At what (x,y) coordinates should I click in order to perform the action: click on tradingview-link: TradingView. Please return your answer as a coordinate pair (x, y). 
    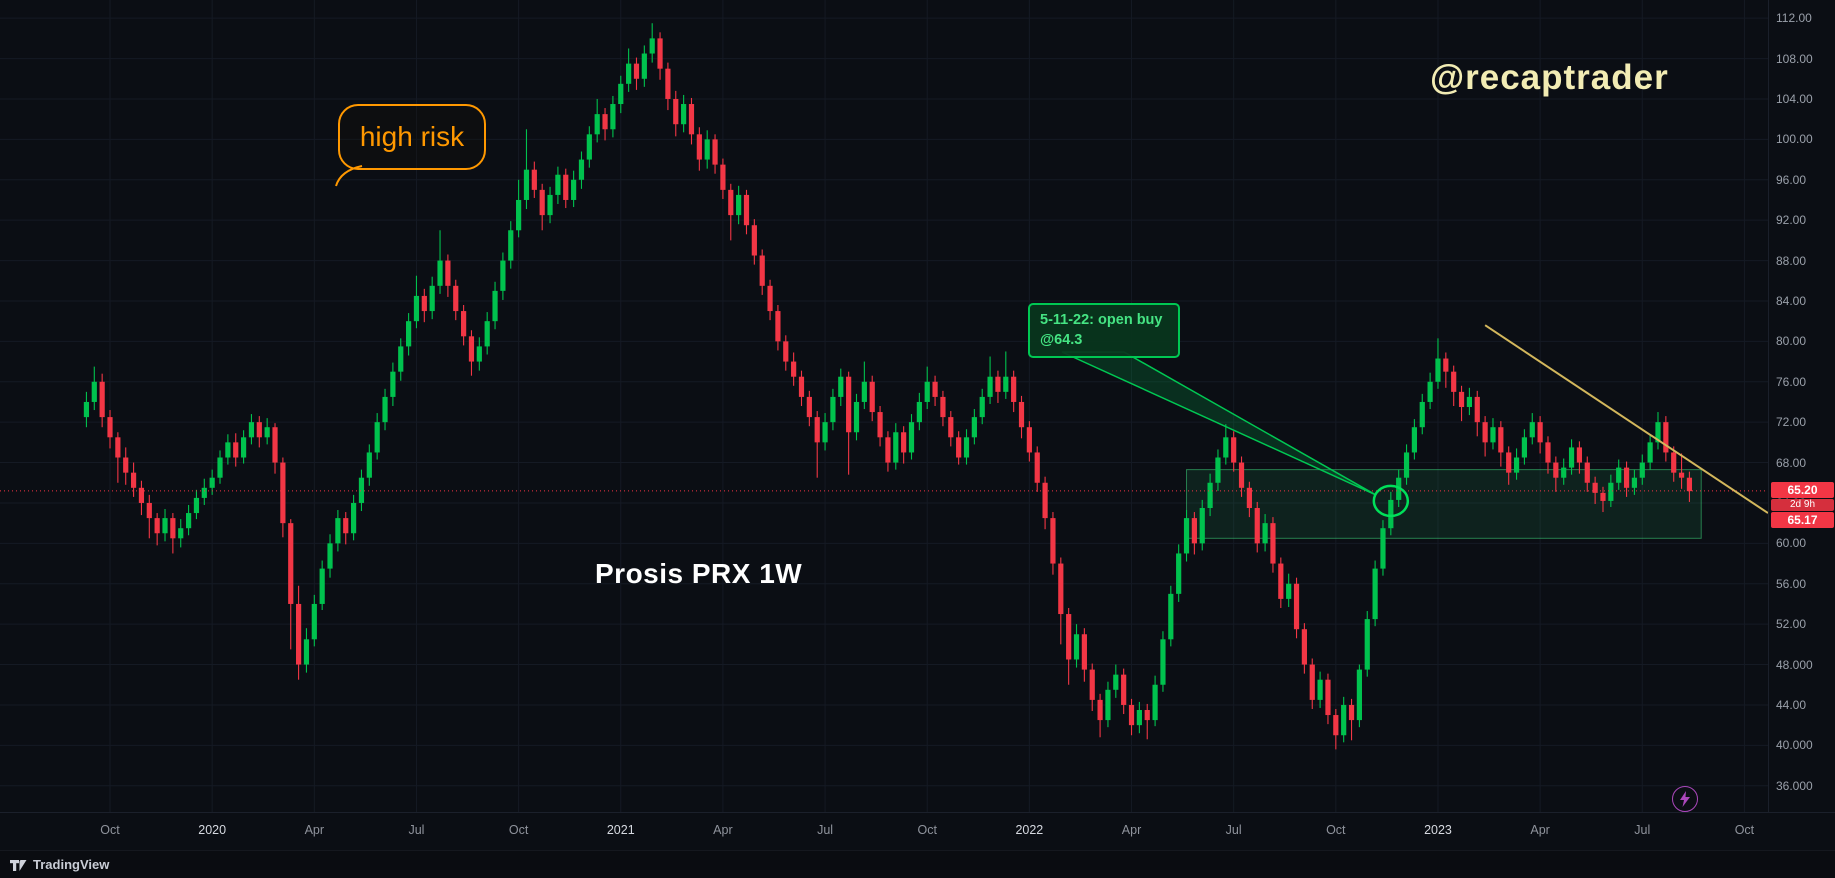
    Looking at the image, I should click on (59, 864).